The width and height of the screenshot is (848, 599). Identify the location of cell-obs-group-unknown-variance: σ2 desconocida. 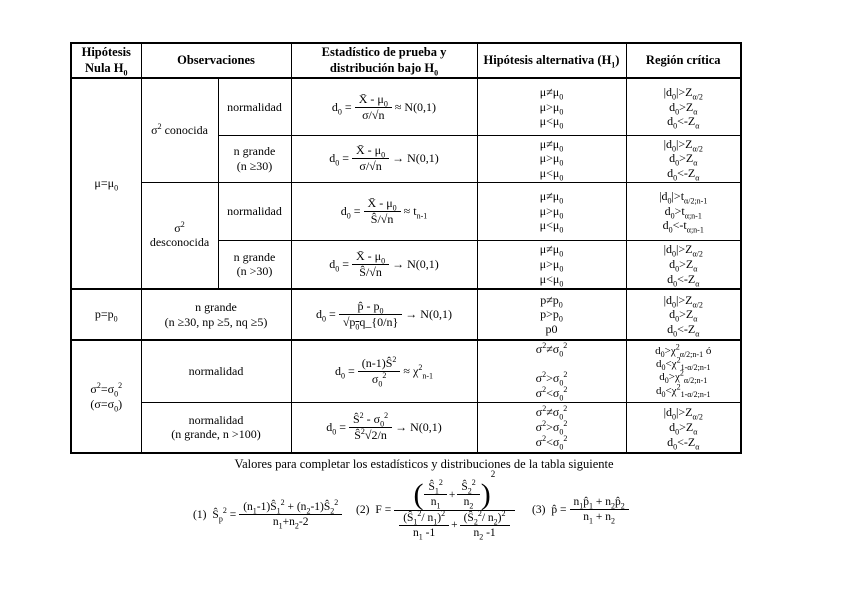
(179, 235).